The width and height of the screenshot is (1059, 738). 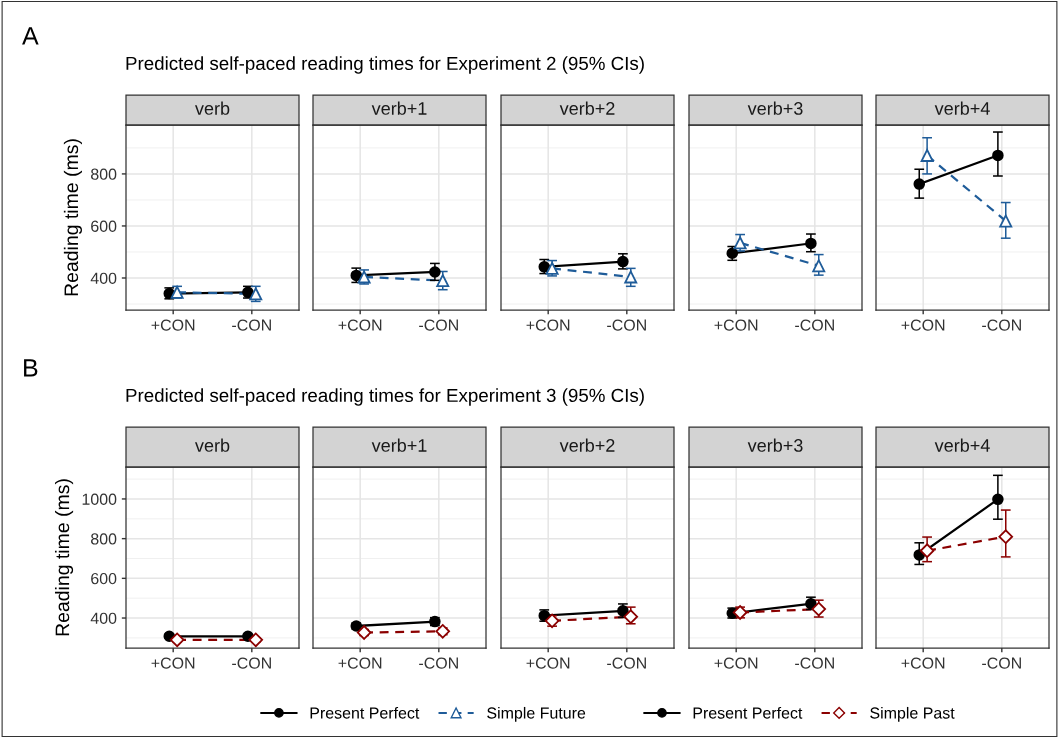 What do you see at coordinates (912, 714) in the screenshot?
I see `legend-label: Simple Past` at bounding box center [912, 714].